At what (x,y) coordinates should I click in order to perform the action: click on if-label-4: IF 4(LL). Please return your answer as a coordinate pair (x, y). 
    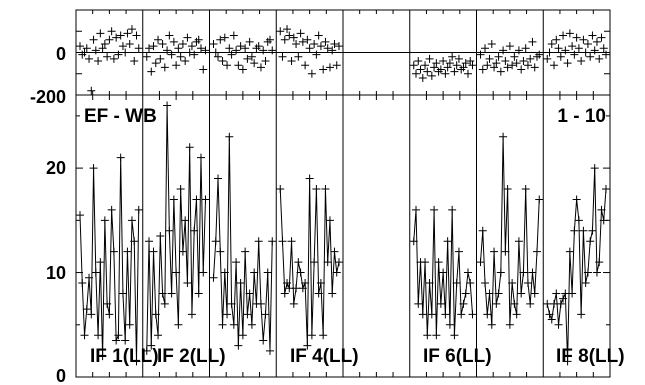
    Looking at the image, I should click on (324, 356).